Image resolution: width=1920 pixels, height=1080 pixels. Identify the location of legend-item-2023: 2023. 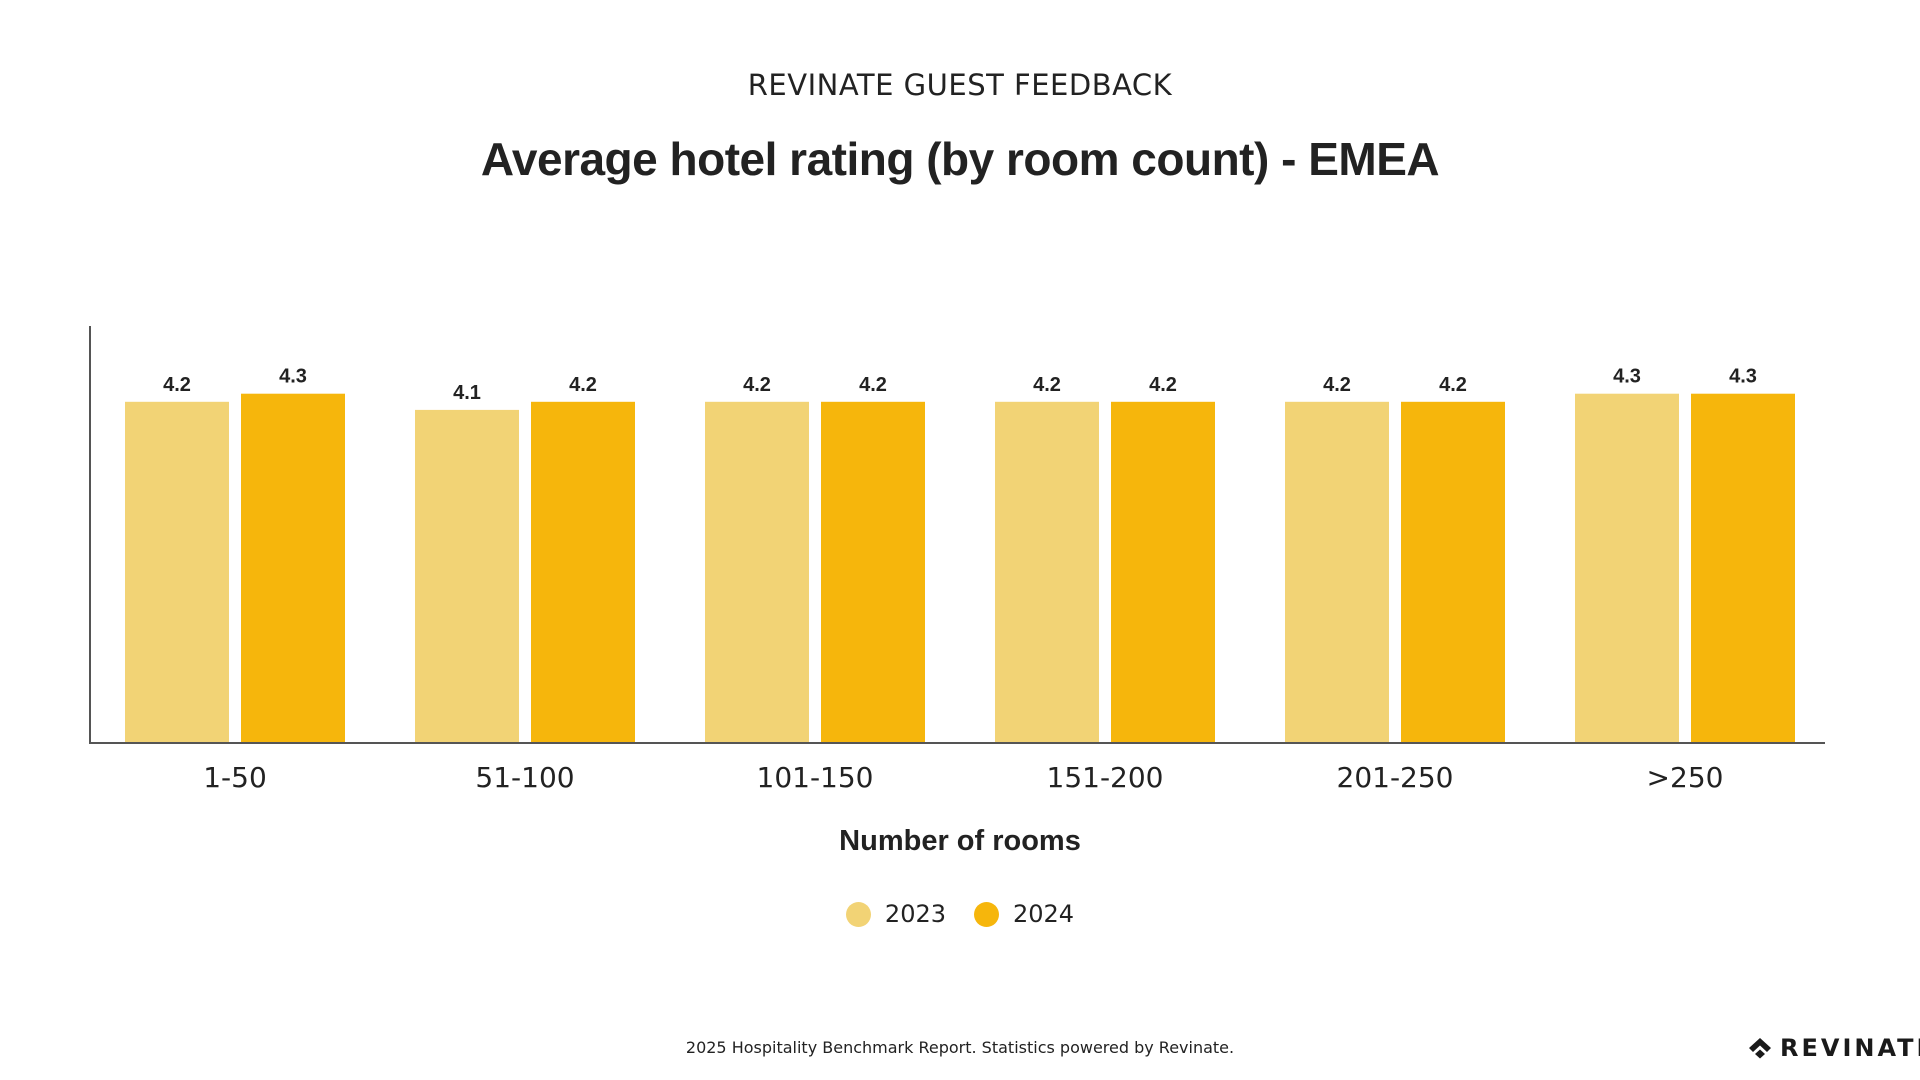
(895, 914).